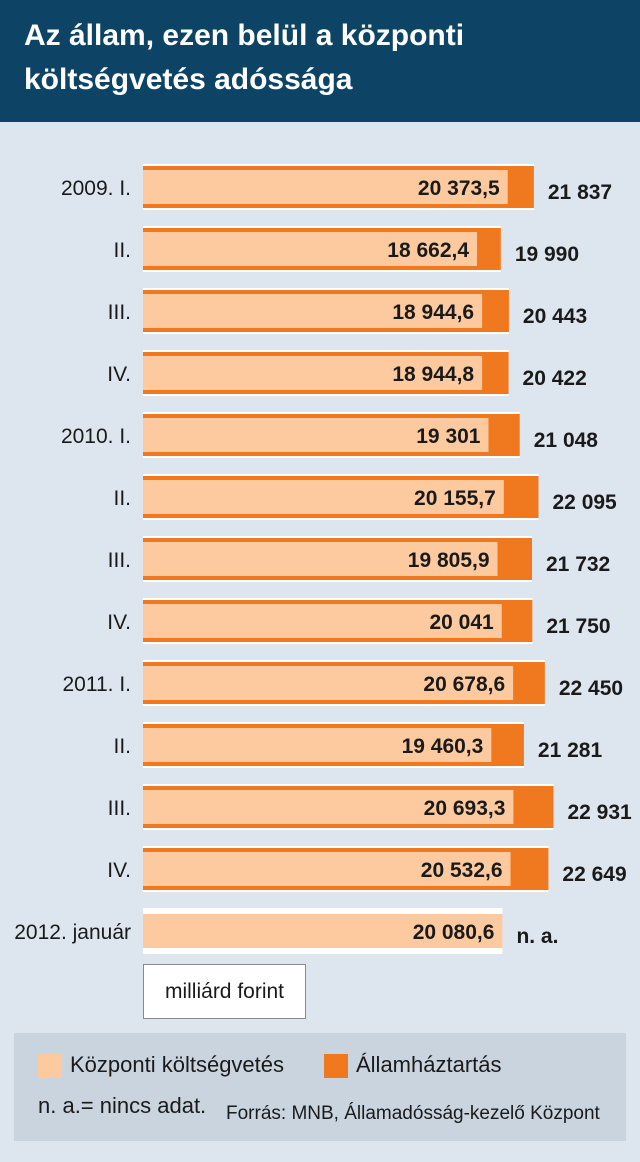 This screenshot has width=640, height=1162. I want to click on value-label-general: 22 450, so click(591, 688).